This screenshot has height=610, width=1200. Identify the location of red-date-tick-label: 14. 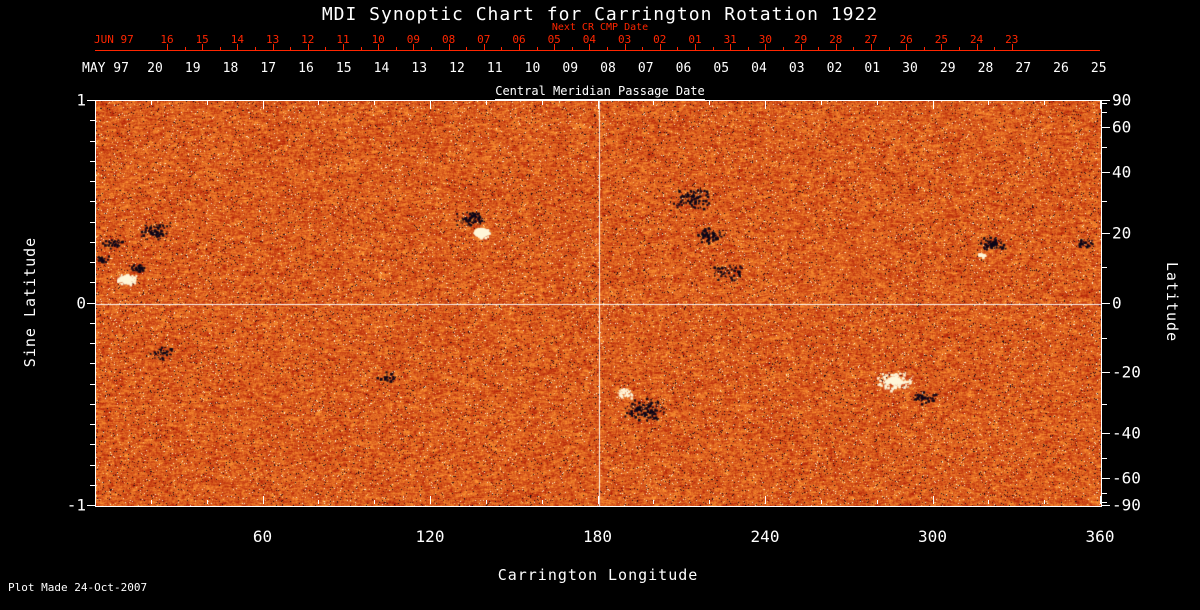
(237, 39).